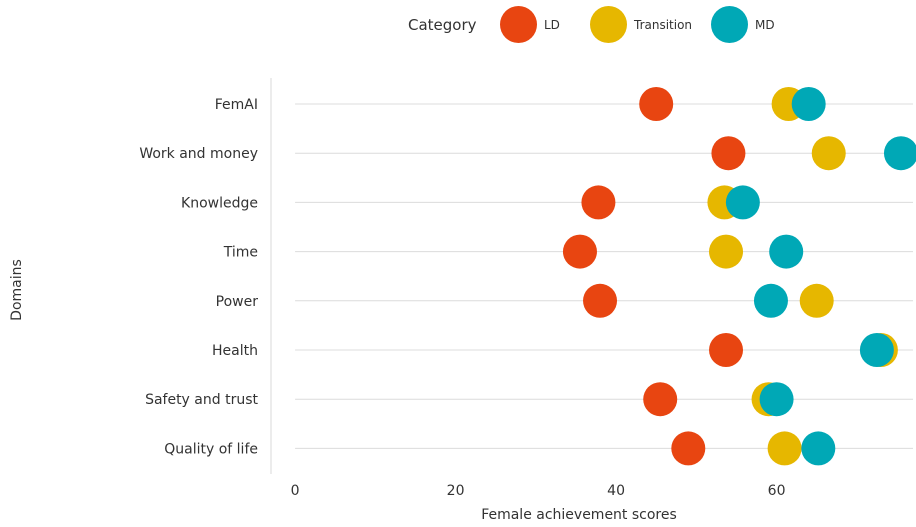  Describe the element at coordinates (552, 25) in the screenshot. I see `legend-label-ld: LD` at that location.